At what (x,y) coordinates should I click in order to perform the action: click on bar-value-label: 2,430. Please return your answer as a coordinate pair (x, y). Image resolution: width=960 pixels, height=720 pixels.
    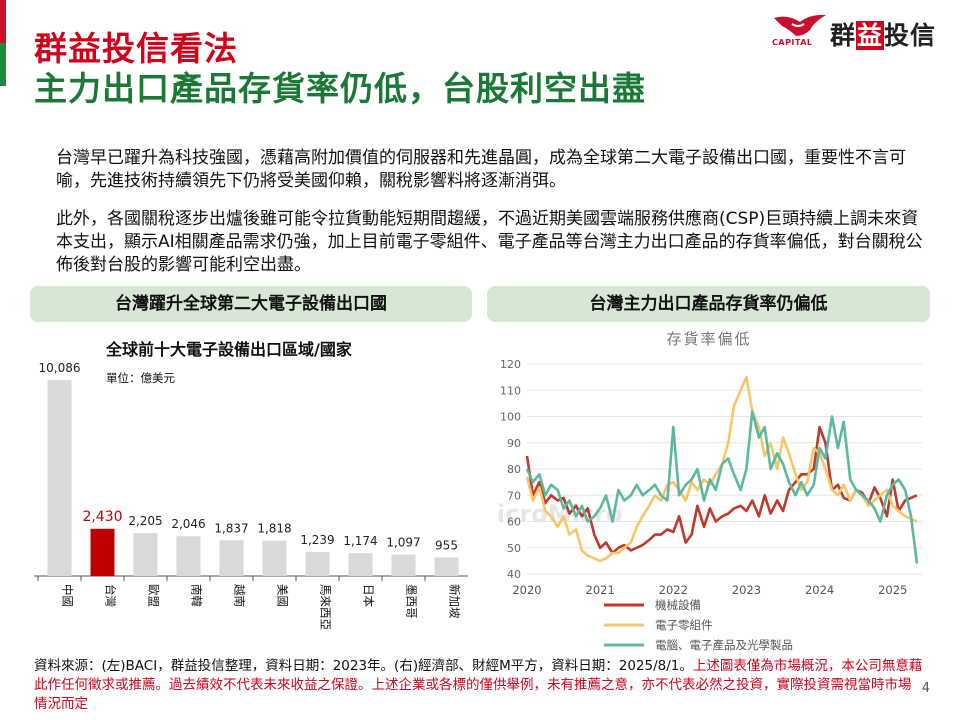
    Looking at the image, I should click on (102, 517).